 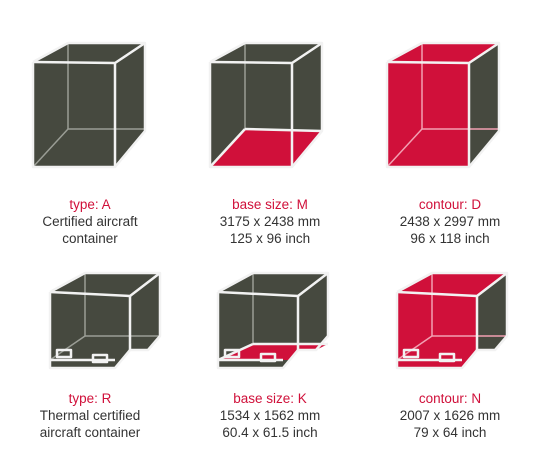 I want to click on caption: contour: D 2438 x 2997 mm 96 x 118 inch, so click(x=450, y=221).